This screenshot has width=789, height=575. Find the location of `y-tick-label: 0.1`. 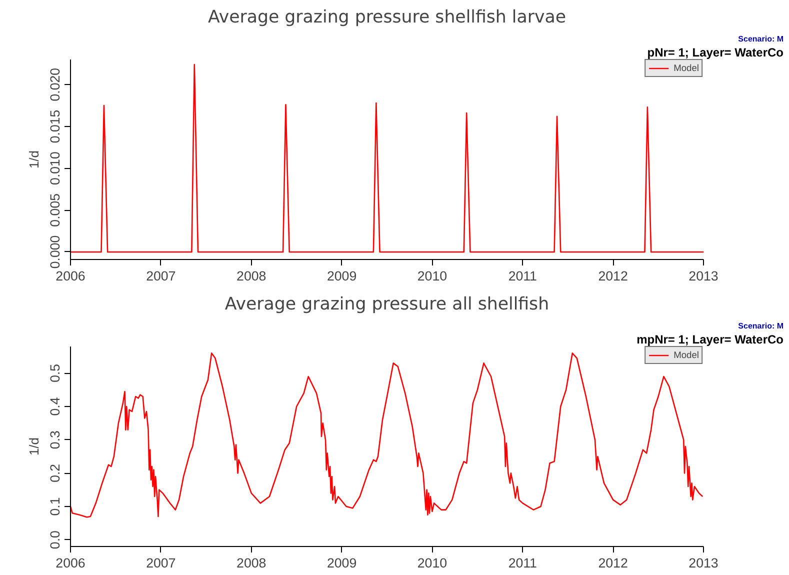

y-tick-label: 0.1 is located at coordinates (55, 506).